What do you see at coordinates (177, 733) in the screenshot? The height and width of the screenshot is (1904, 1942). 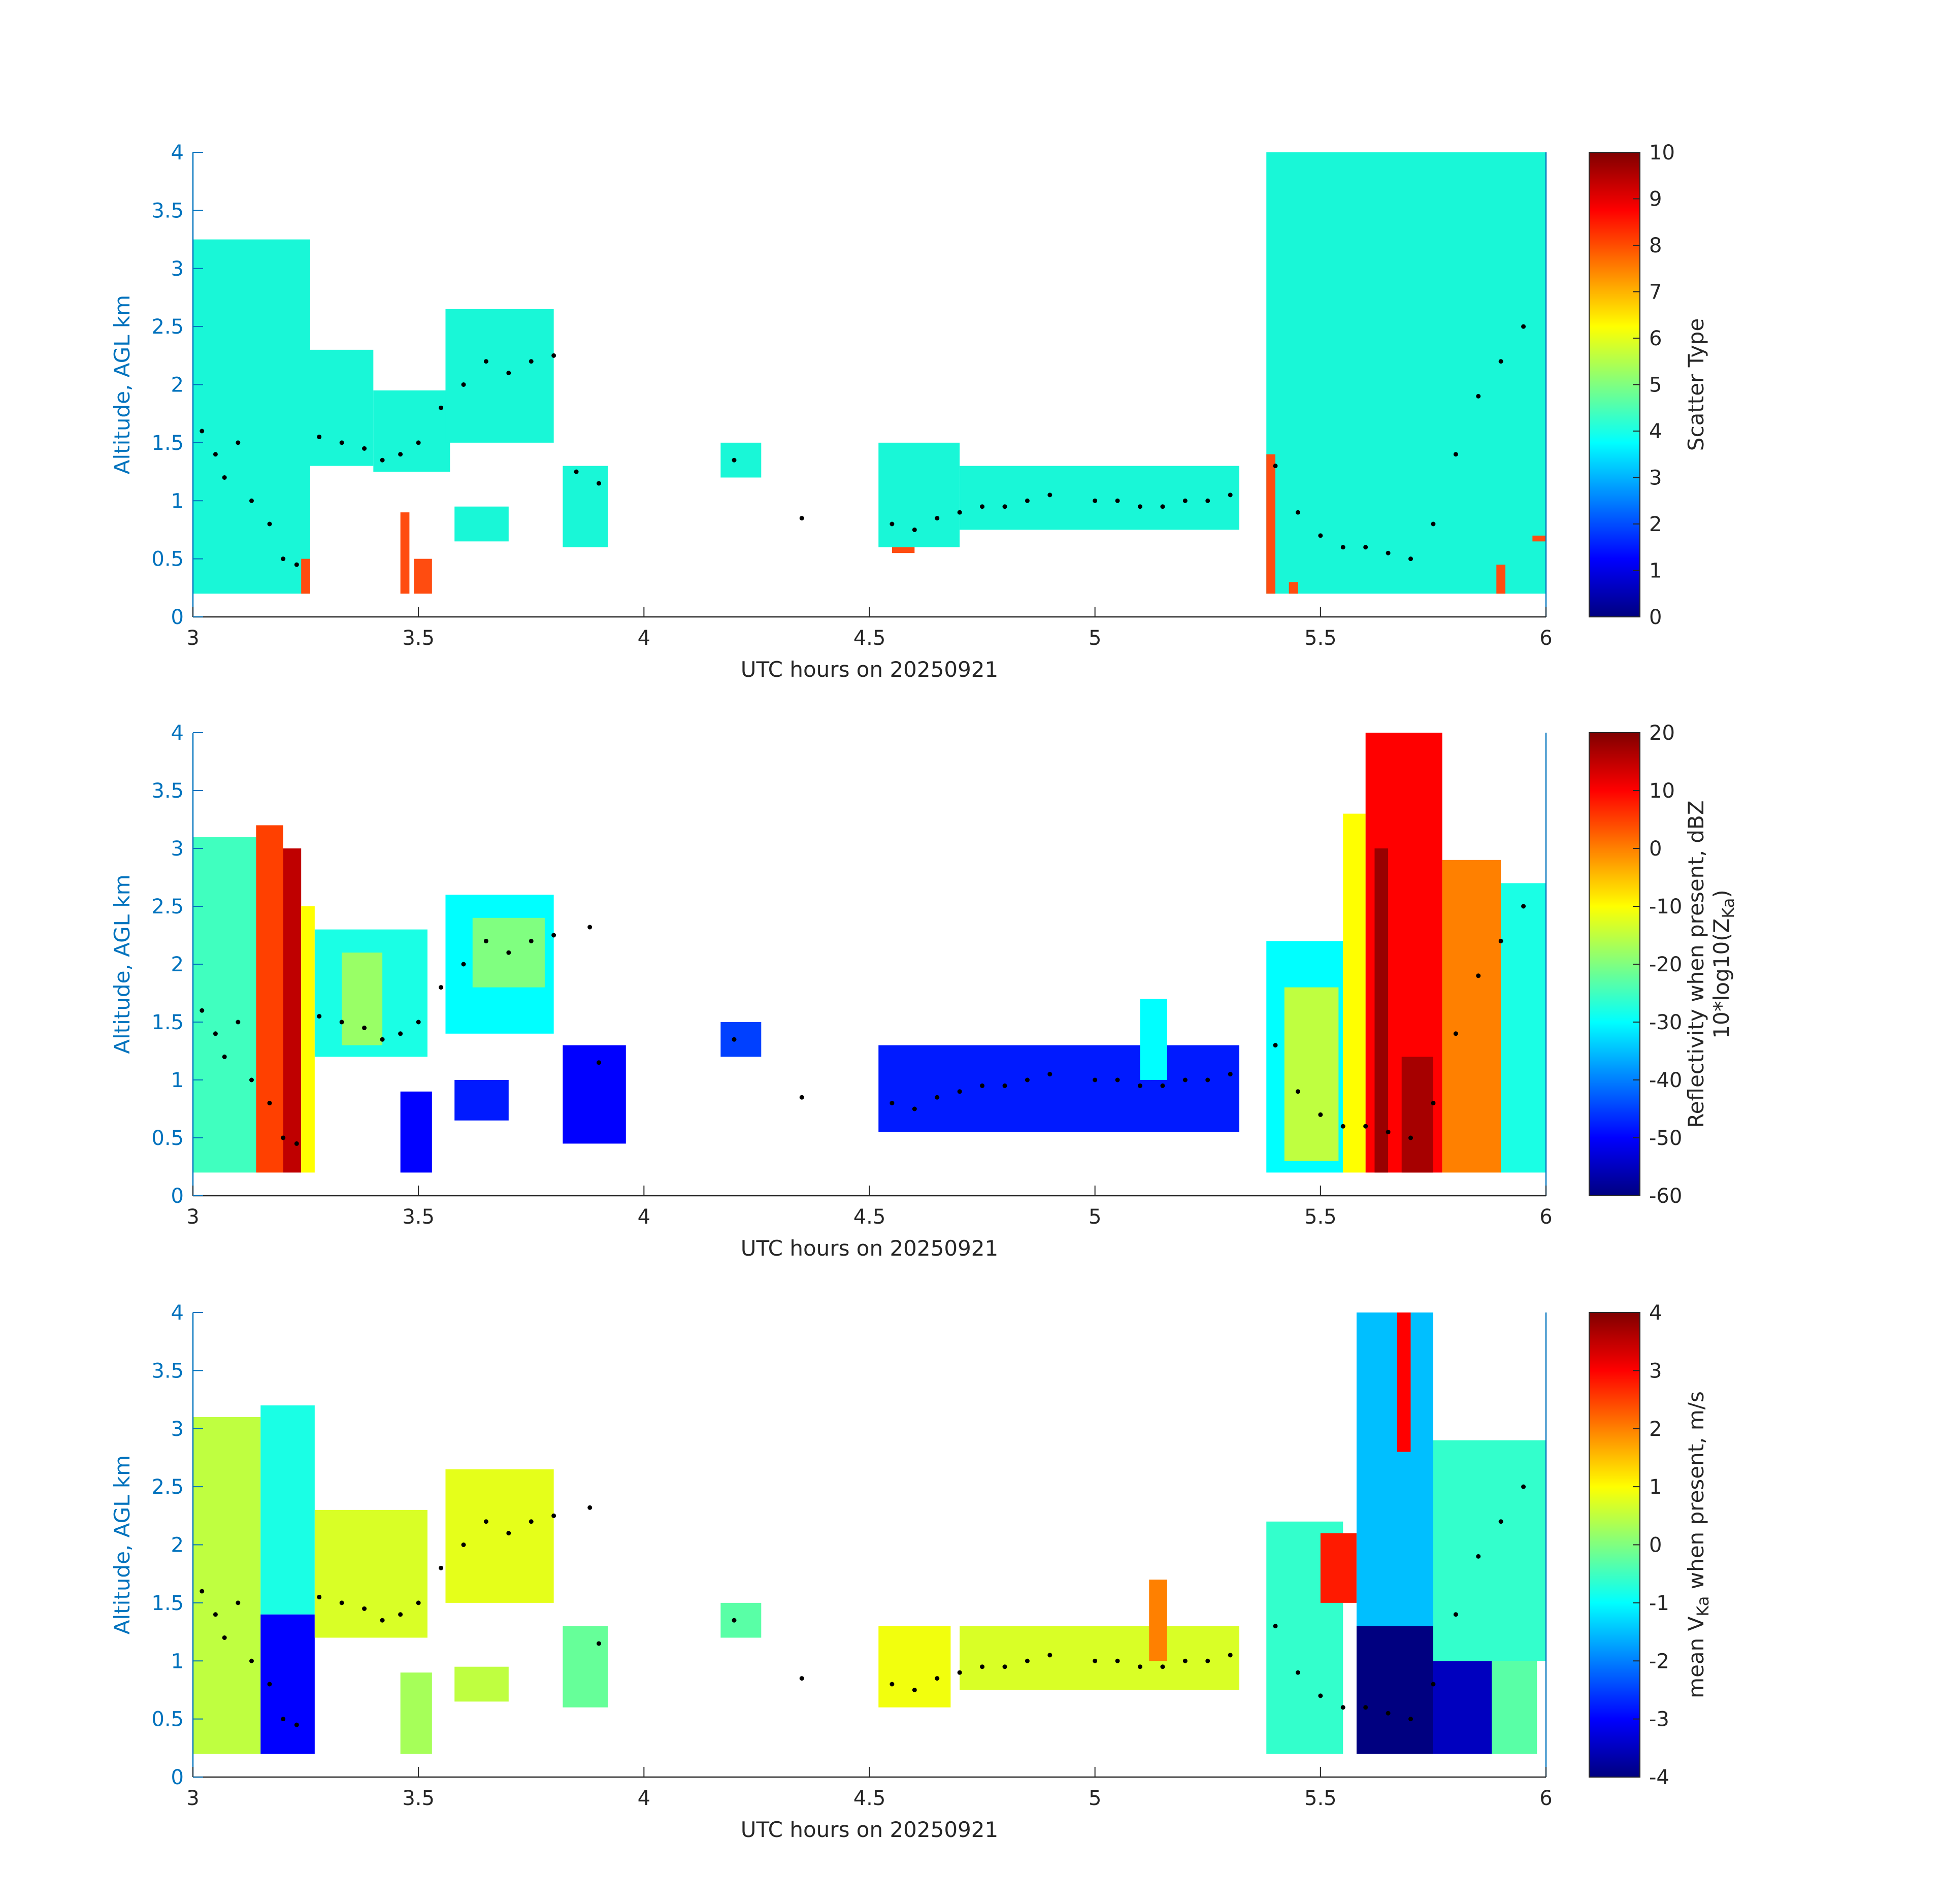 I see `y-tick-label: 4` at bounding box center [177, 733].